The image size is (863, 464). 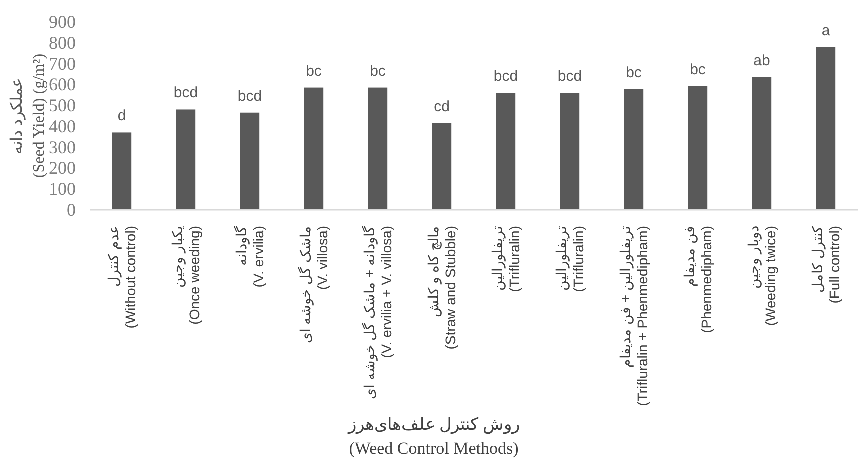 What do you see at coordinates (71, 210) in the screenshot?
I see `y-tick-label: 0` at bounding box center [71, 210].